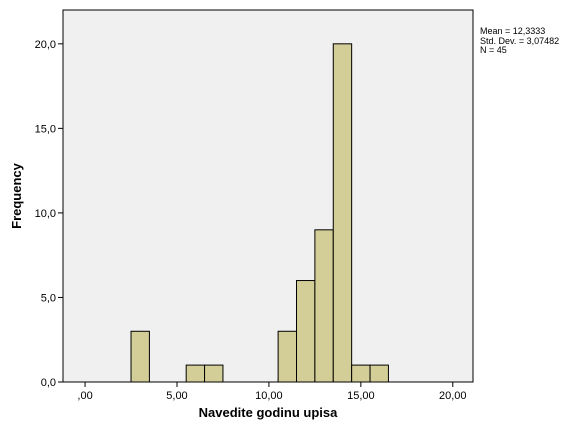  I want to click on std-dev-label: Std. Dev. = 3,07482, so click(520, 40).